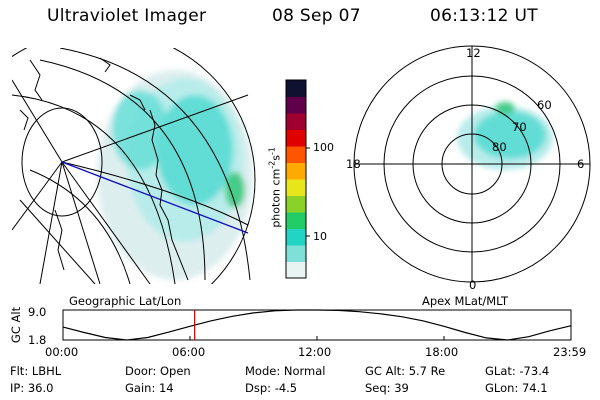 Image resolution: width=600 pixels, height=400 pixels. What do you see at coordinates (271, 388) in the screenshot?
I see `status-dsp: Dsp: -4.5` at bounding box center [271, 388].